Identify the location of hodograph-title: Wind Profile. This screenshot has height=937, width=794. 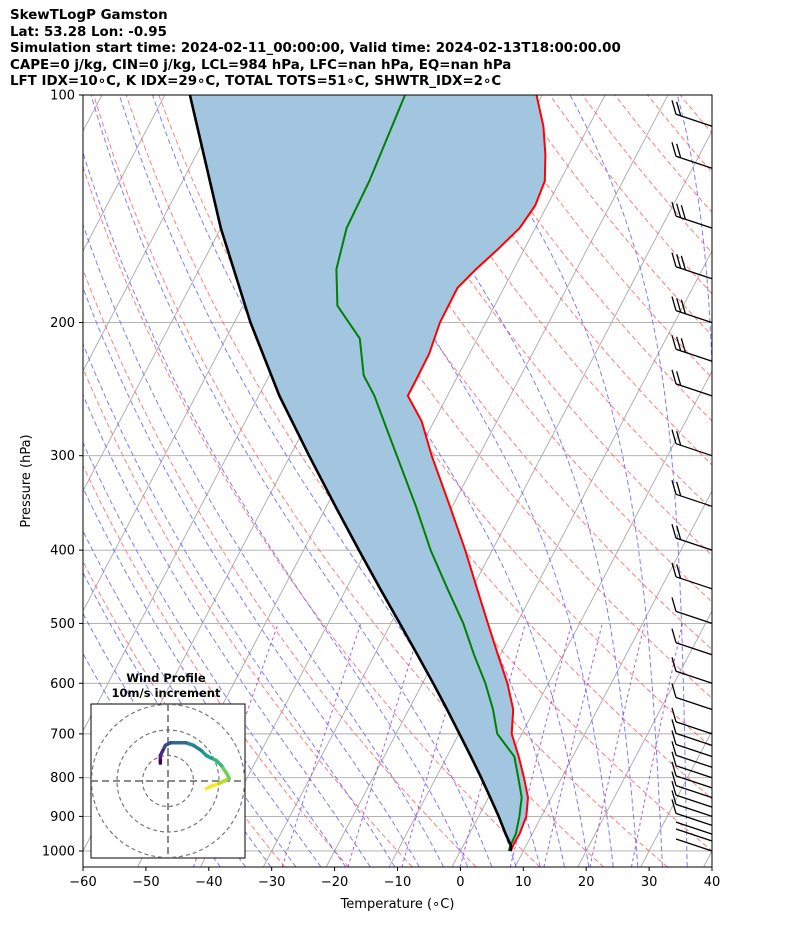
(166, 678).